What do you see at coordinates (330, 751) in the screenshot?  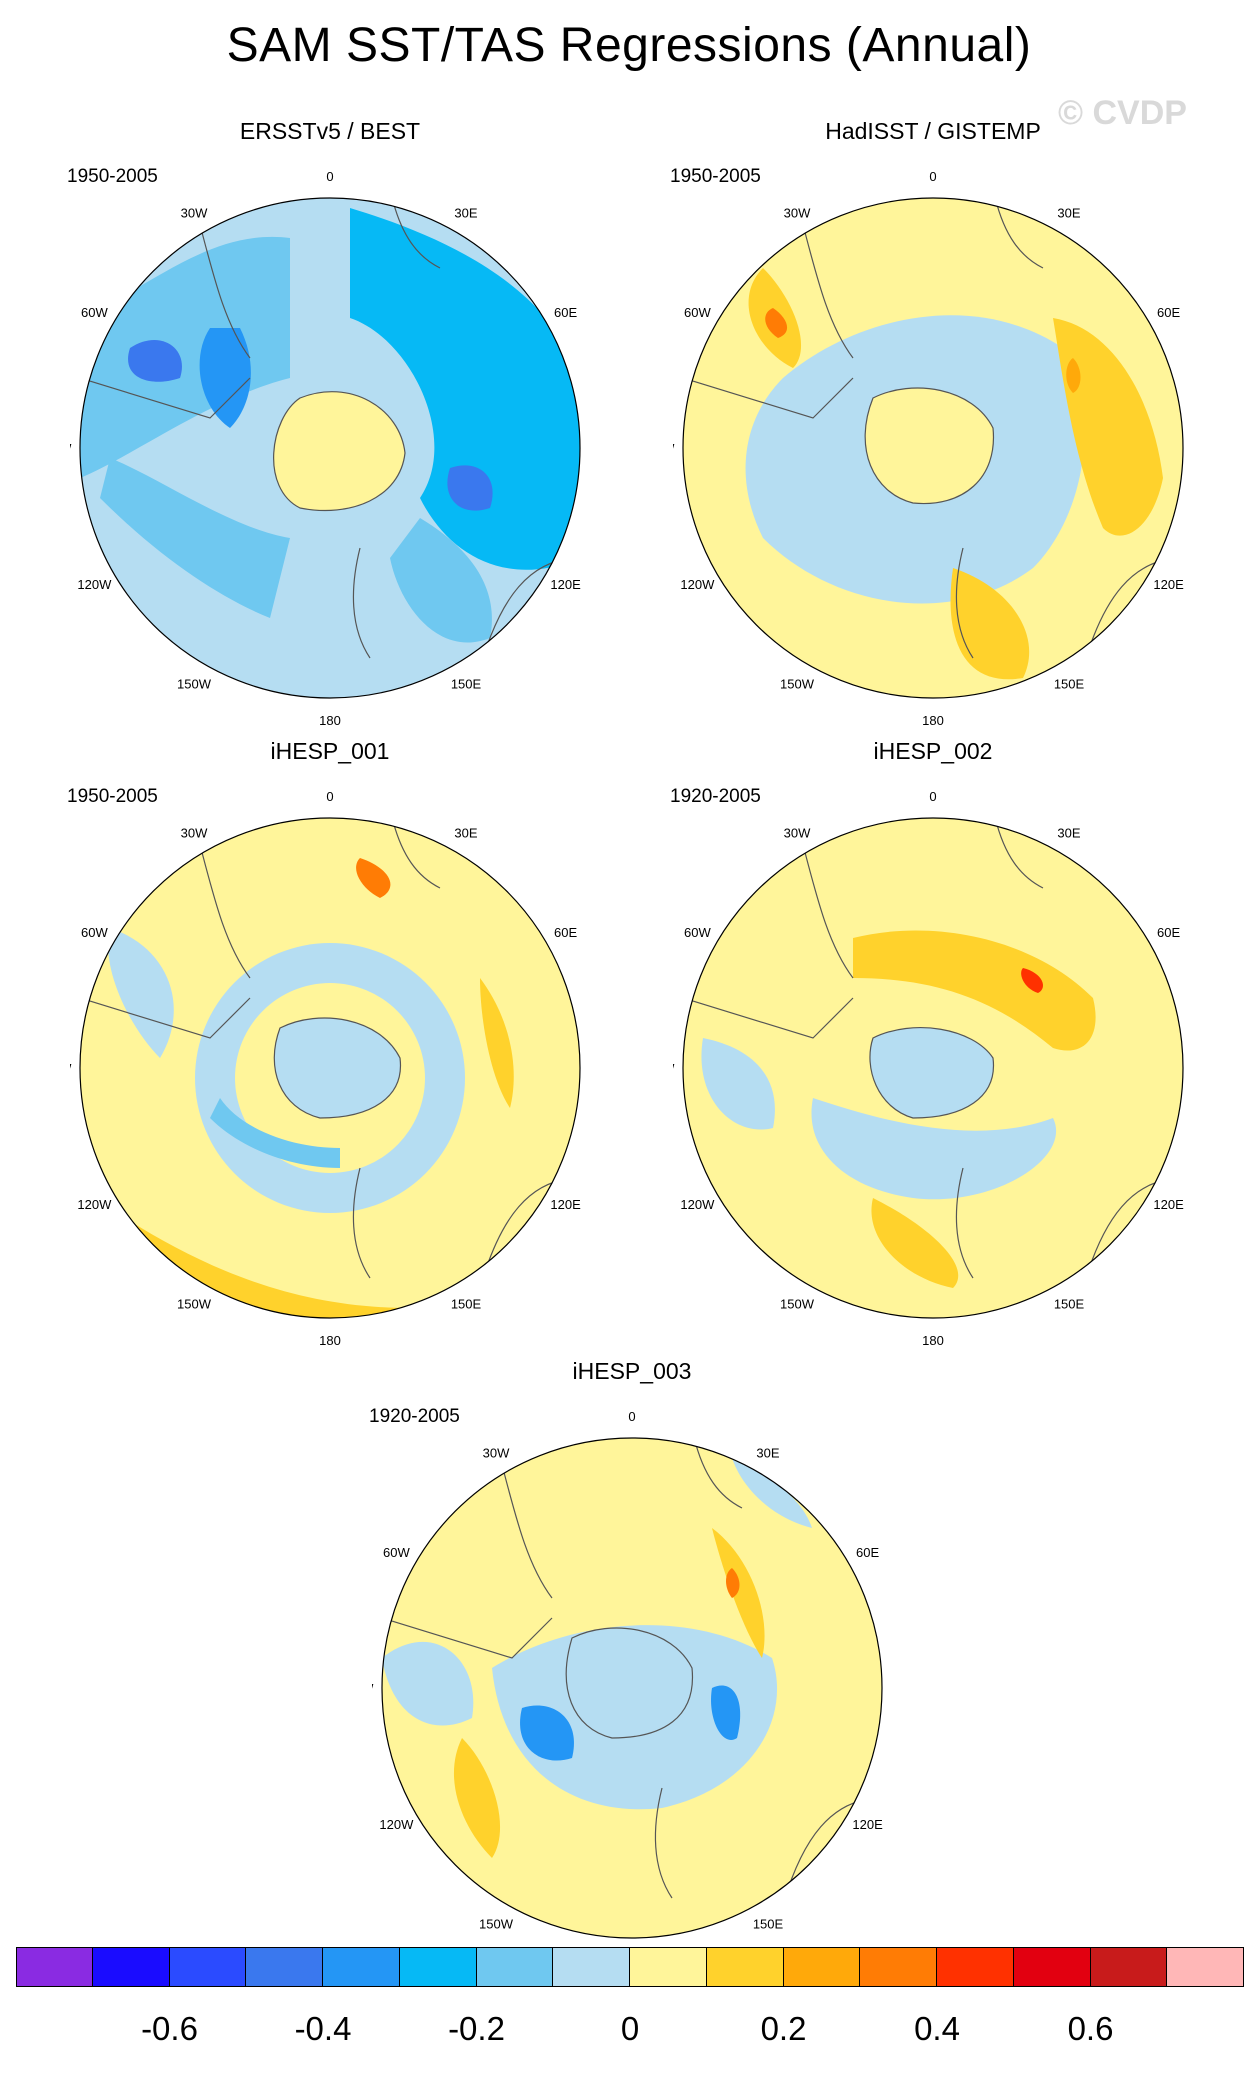 I see `panel-title: iHESP_001` at bounding box center [330, 751].